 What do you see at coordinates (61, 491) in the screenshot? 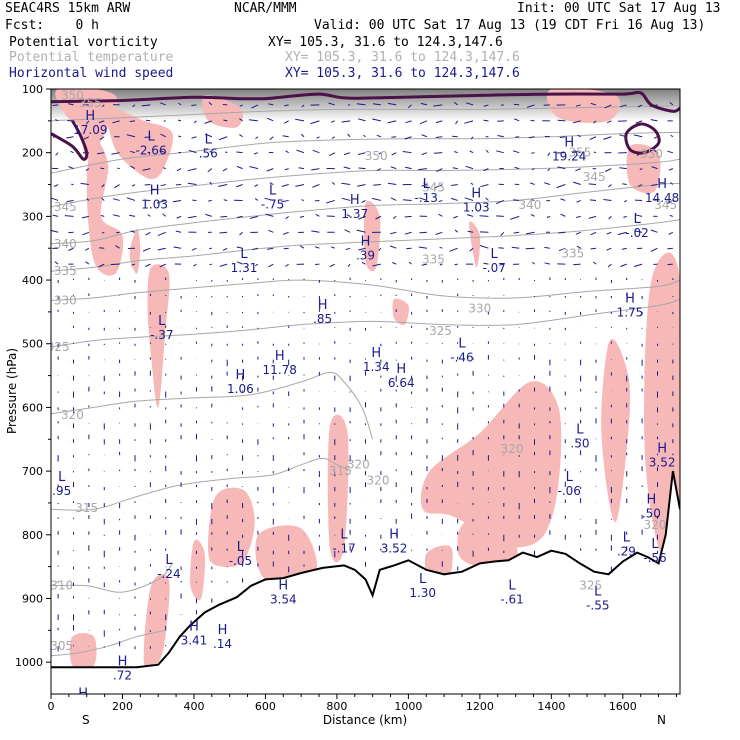
I see `extremum-value: .95` at bounding box center [61, 491].